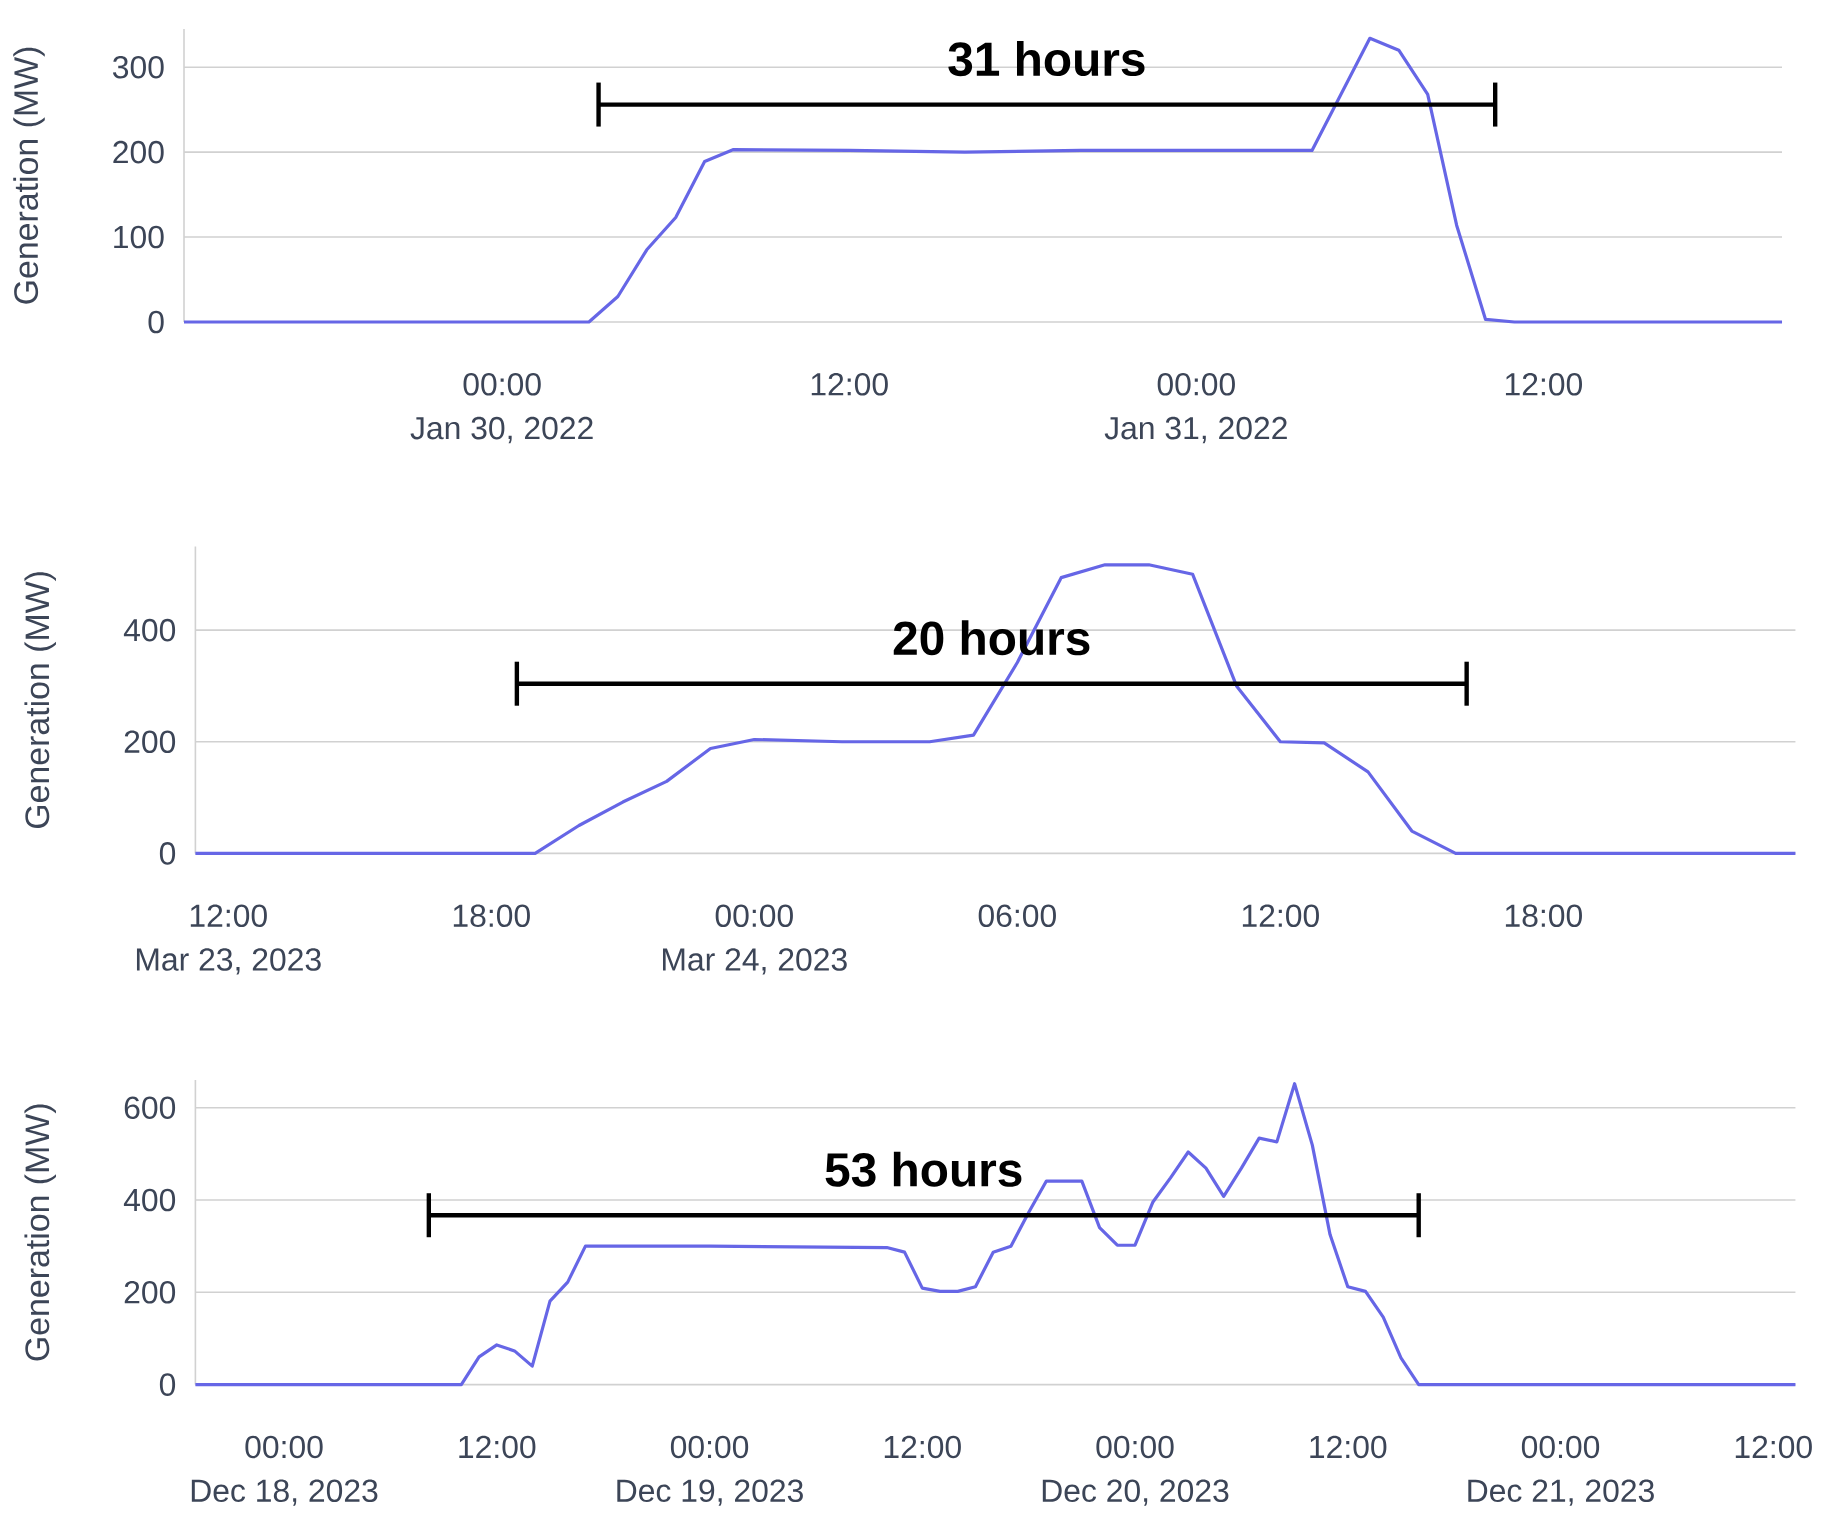 The height and width of the screenshot is (1517, 1823). What do you see at coordinates (284, 1470) in the screenshot?
I see `x-tick-label: 00:00 Dec 18, 2023` at bounding box center [284, 1470].